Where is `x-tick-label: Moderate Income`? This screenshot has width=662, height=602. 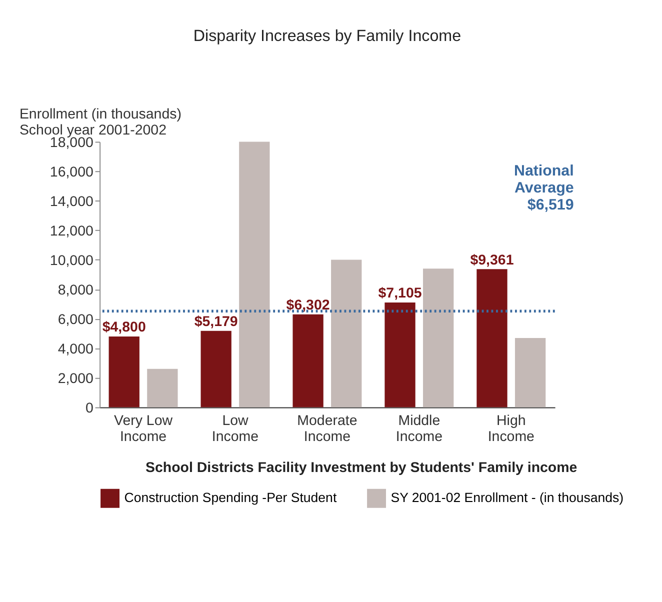 x-tick-label: Moderate Income is located at coordinates (327, 428).